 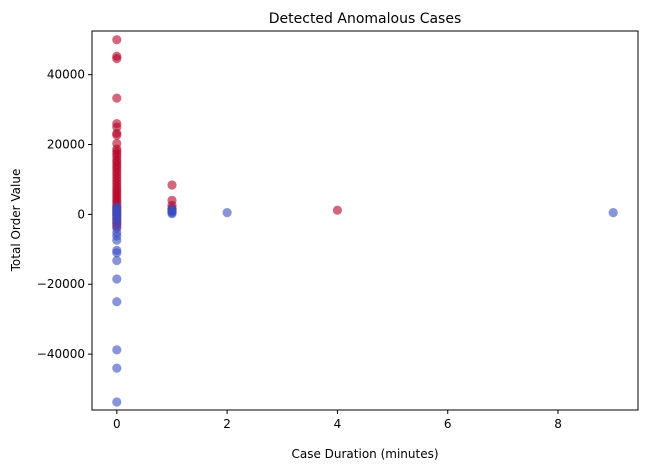 I want to click on y-axis-label: Total Order Value, so click(x=16, y=221).